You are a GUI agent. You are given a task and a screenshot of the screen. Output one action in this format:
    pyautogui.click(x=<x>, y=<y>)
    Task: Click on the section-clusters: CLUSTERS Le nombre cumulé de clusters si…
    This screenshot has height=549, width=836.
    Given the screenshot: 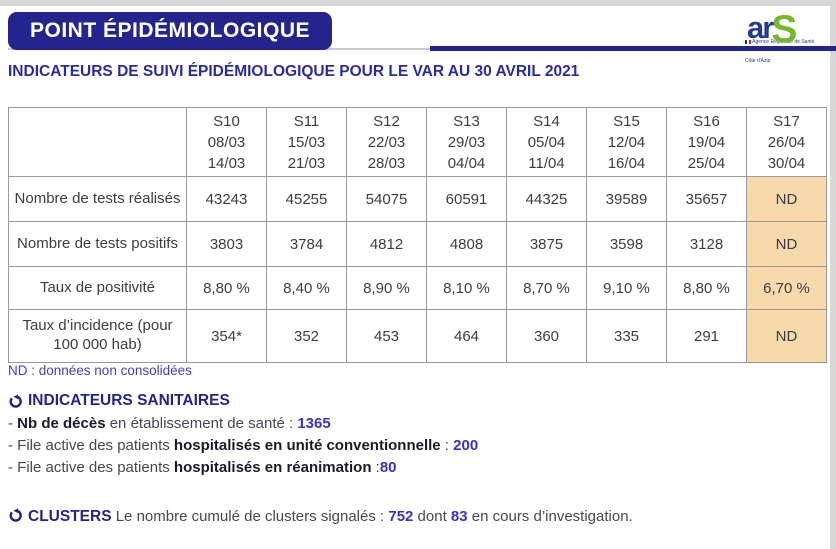 What is the action you would take?
    pyautogui.click(x=418, y=517)
    